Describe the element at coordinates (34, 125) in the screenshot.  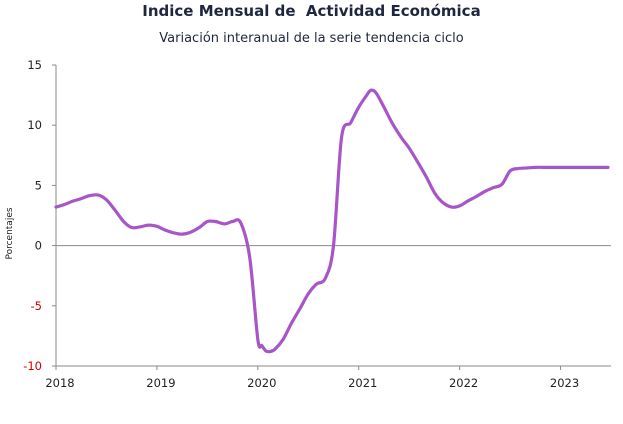
I see `y-tick-label: 10` at that location.